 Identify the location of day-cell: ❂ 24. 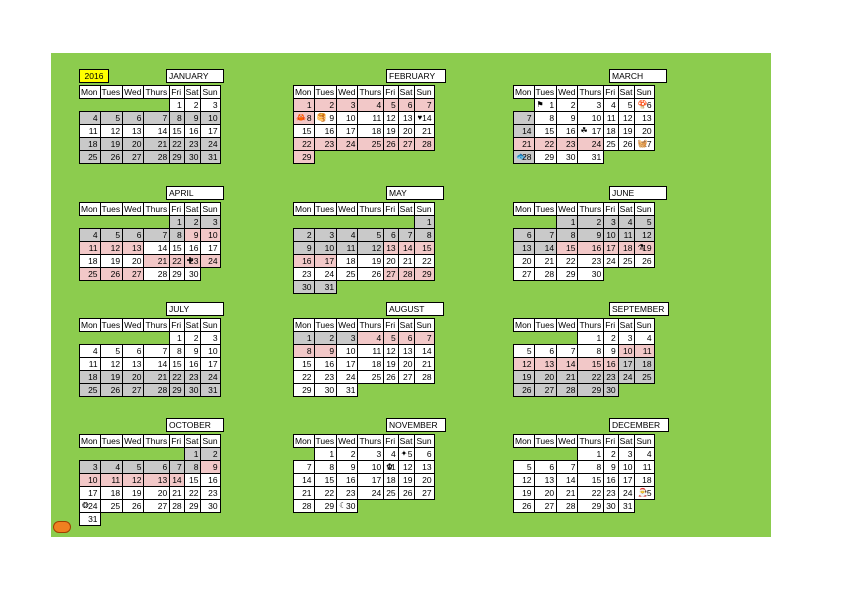
(90, 506).